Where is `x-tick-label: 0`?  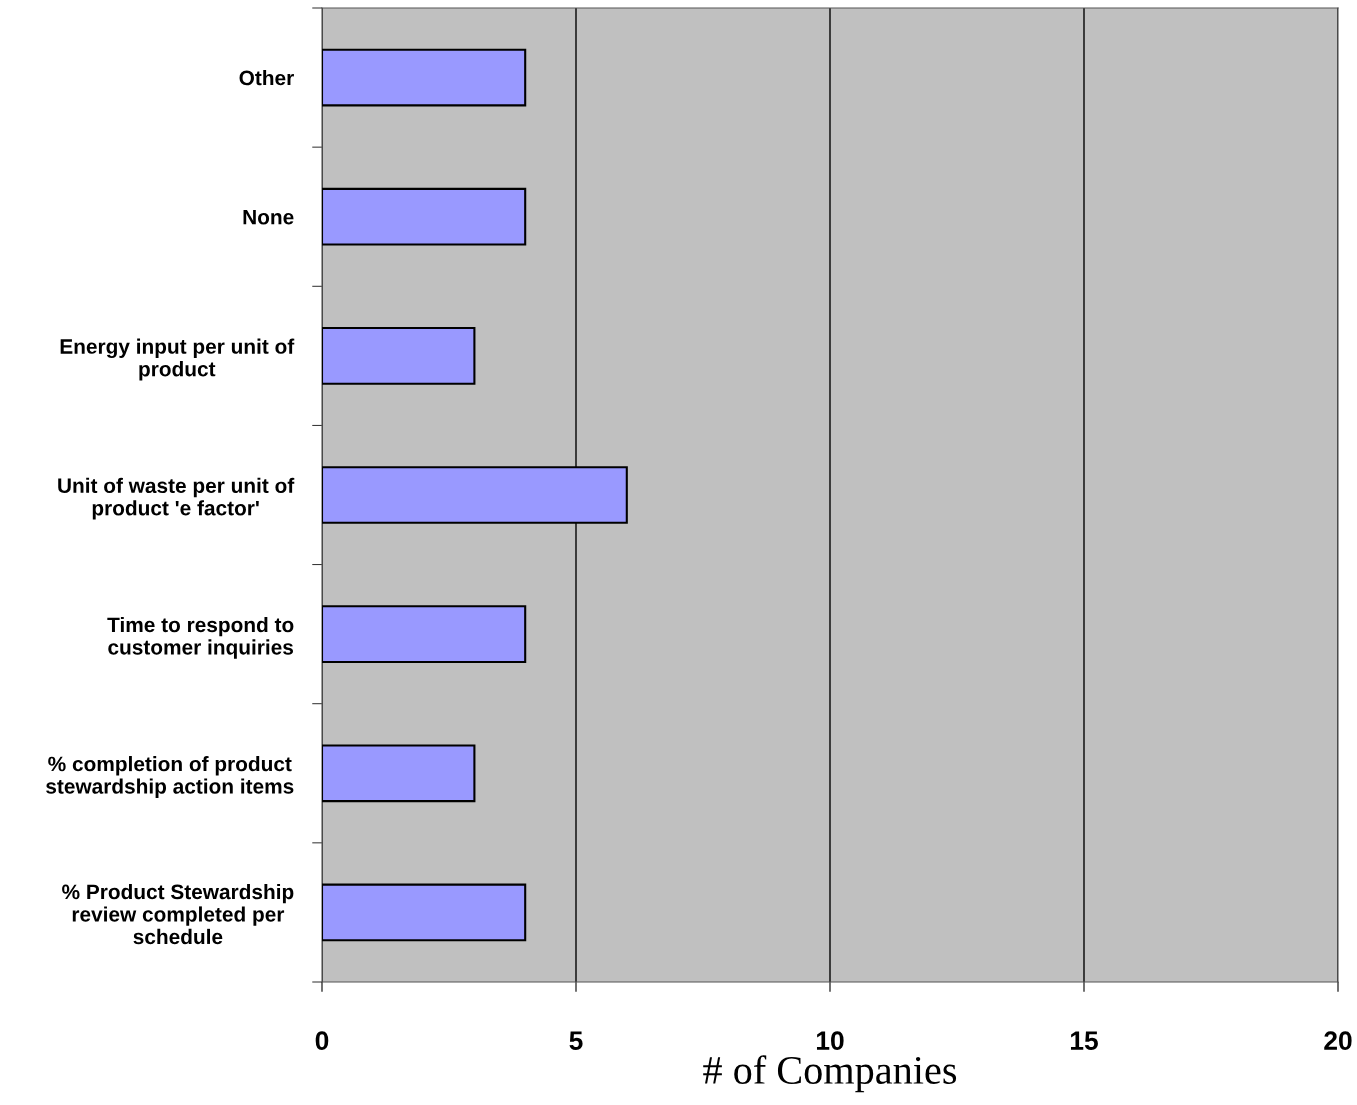
x-tick-label: 0 is located at coordinates (322, 1040).